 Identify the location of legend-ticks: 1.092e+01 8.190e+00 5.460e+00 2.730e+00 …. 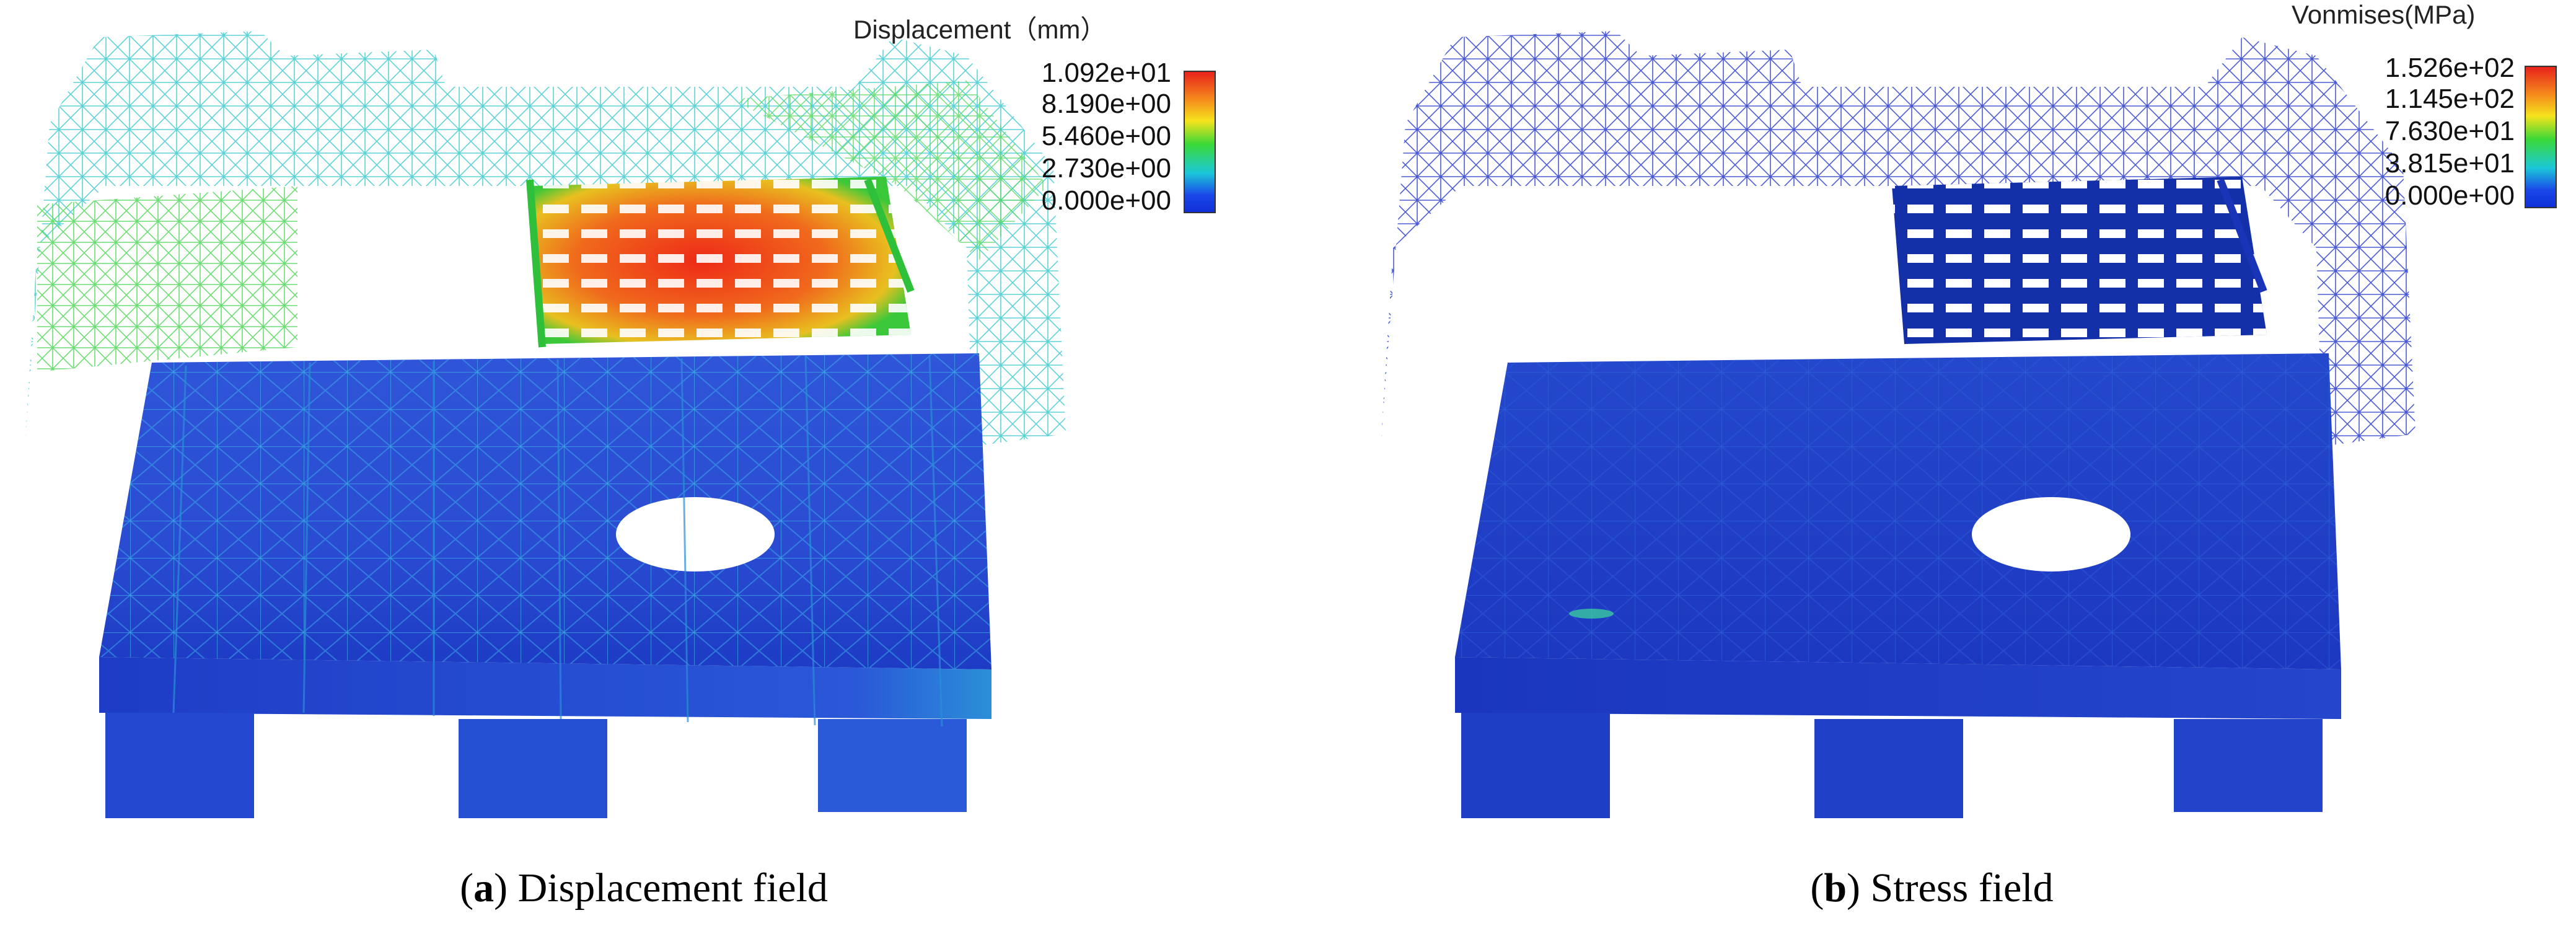
(1091, 140).